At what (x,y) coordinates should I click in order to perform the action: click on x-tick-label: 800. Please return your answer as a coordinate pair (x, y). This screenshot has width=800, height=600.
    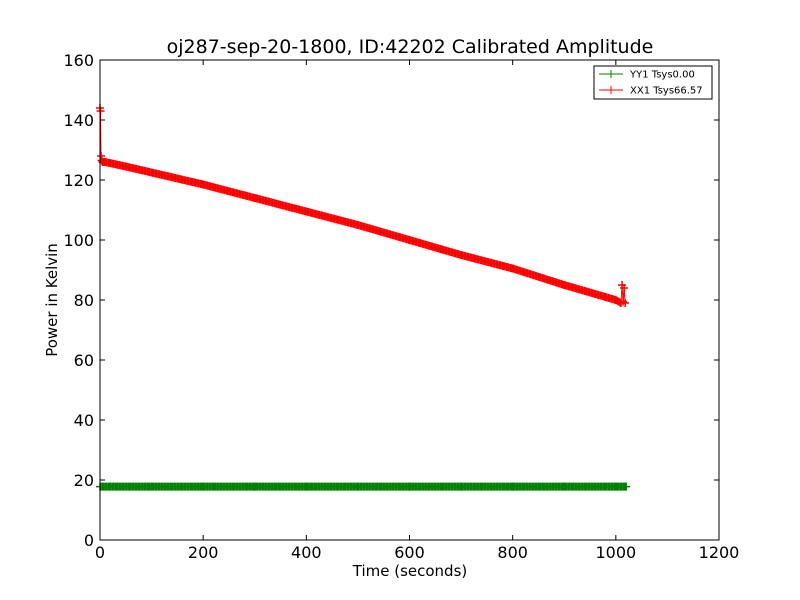
    Looking at the image, I should click on (512, 552).